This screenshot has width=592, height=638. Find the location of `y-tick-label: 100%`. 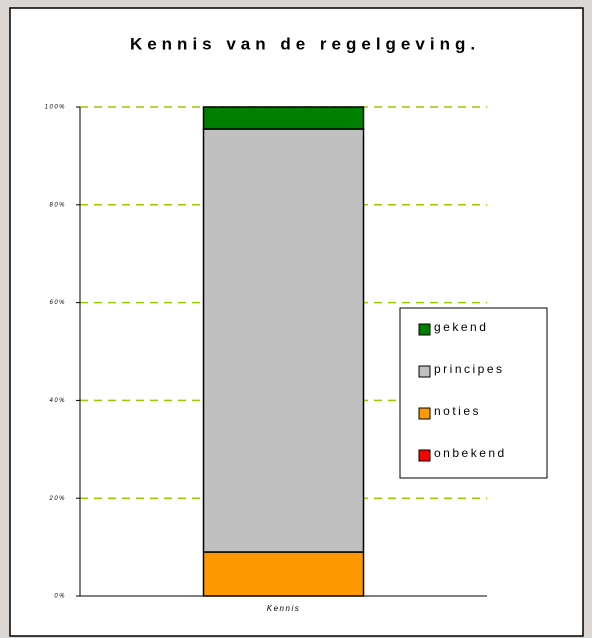

y-tick-label: 100% is located at coordinates (55, 108).